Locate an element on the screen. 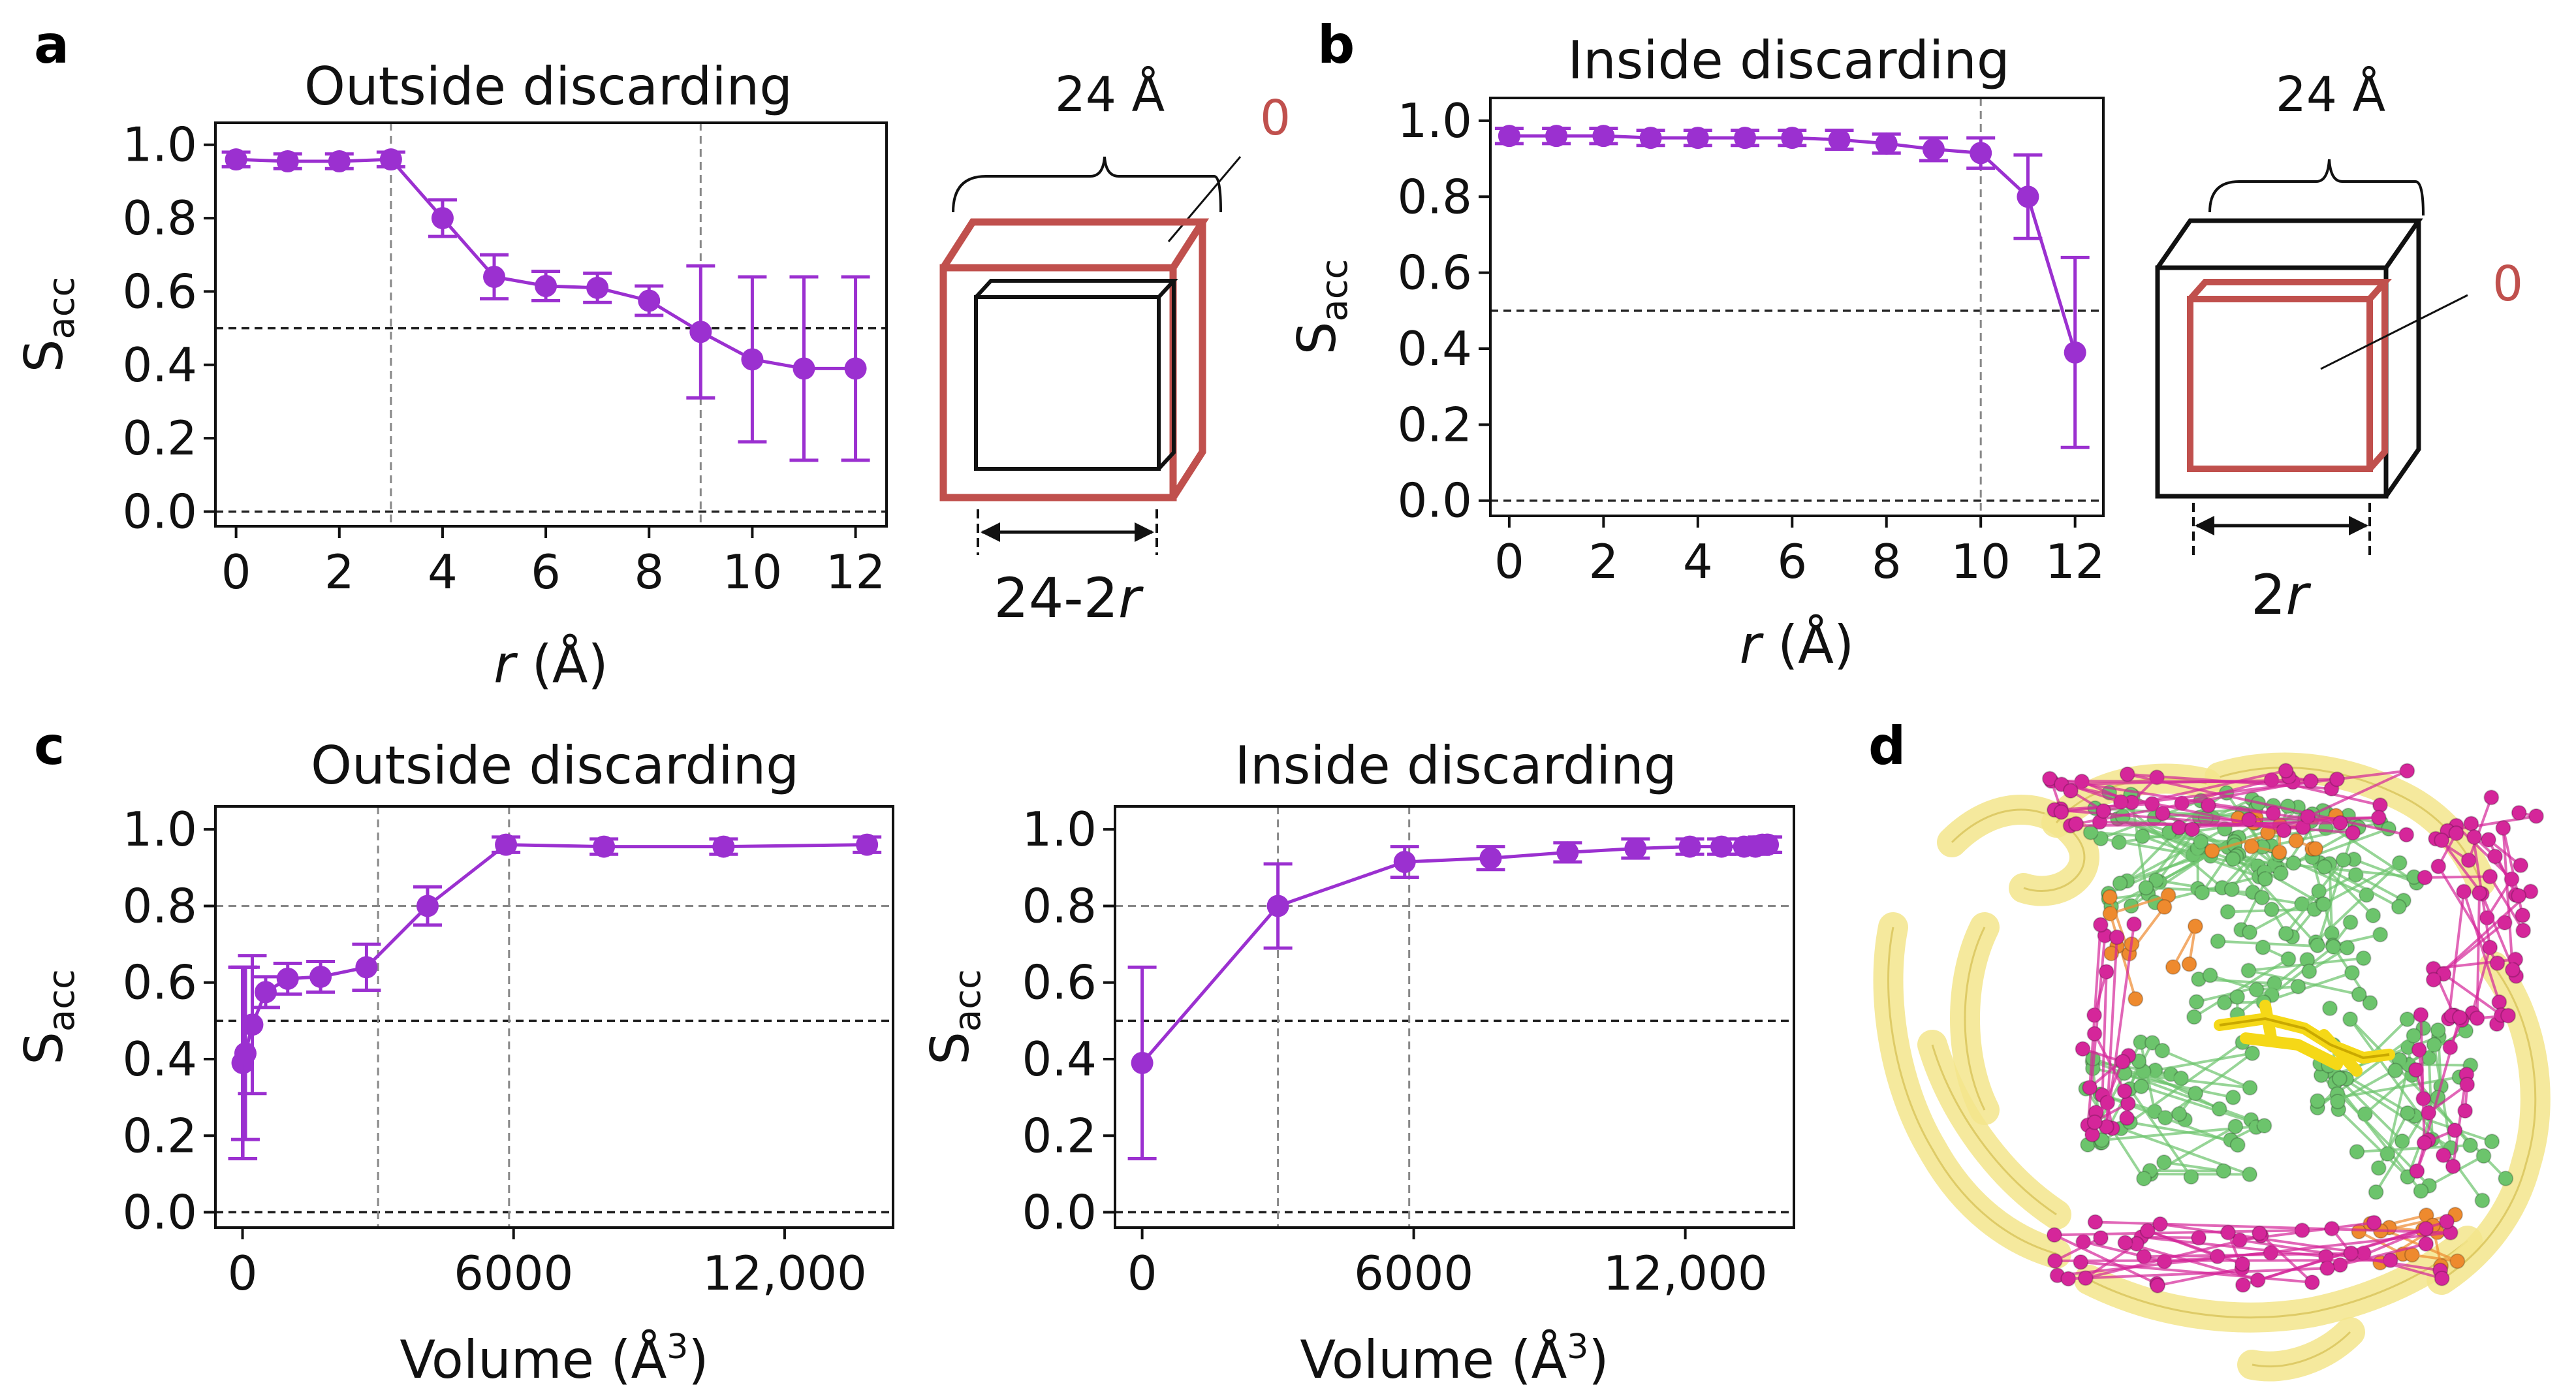 Image resolution: width=2576 pixels, height=1398 pixels. chart-title: Inside discarding is located at coordinates (1455, 765).